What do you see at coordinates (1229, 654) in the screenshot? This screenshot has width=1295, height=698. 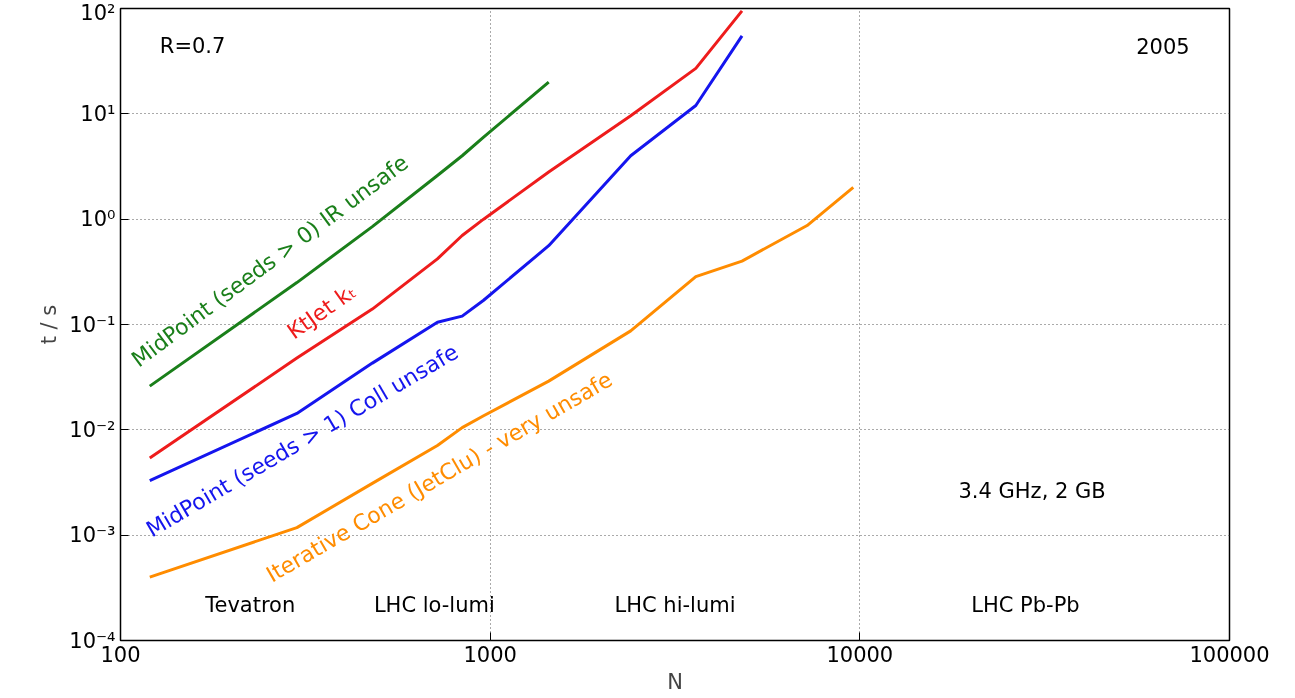 I see `x-tick-label: 100000` at bounding box center [1229, 654].